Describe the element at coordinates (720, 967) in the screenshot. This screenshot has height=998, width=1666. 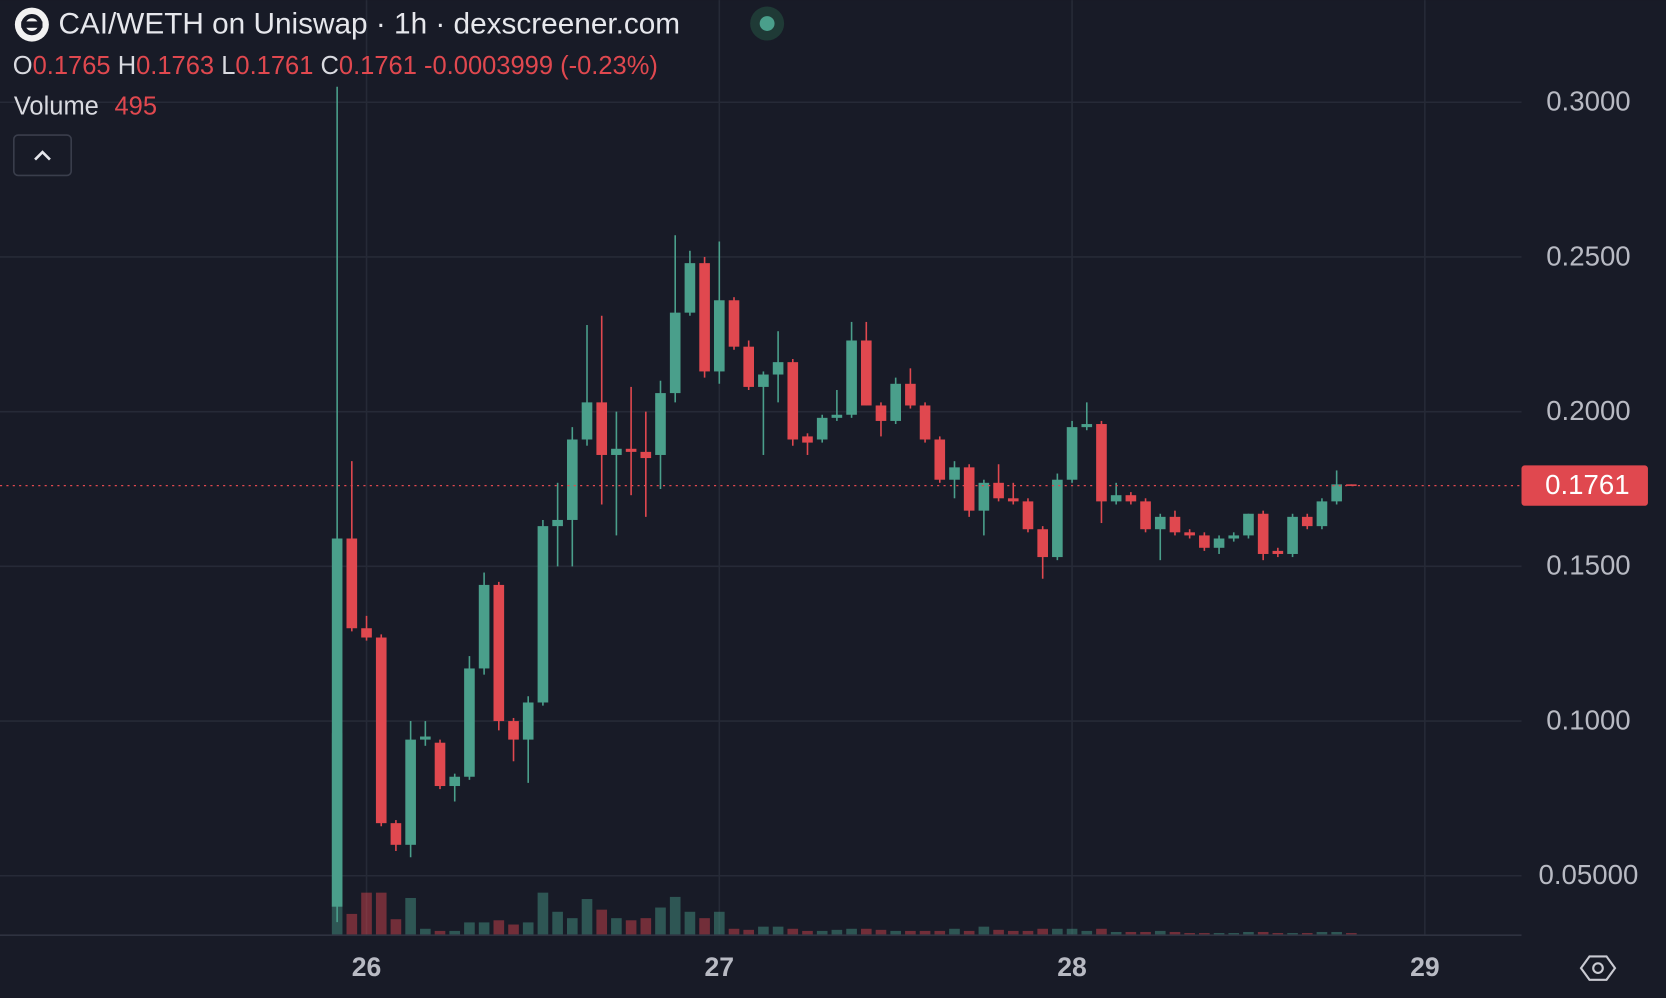
I see `x-tick-label: 27` at that location.